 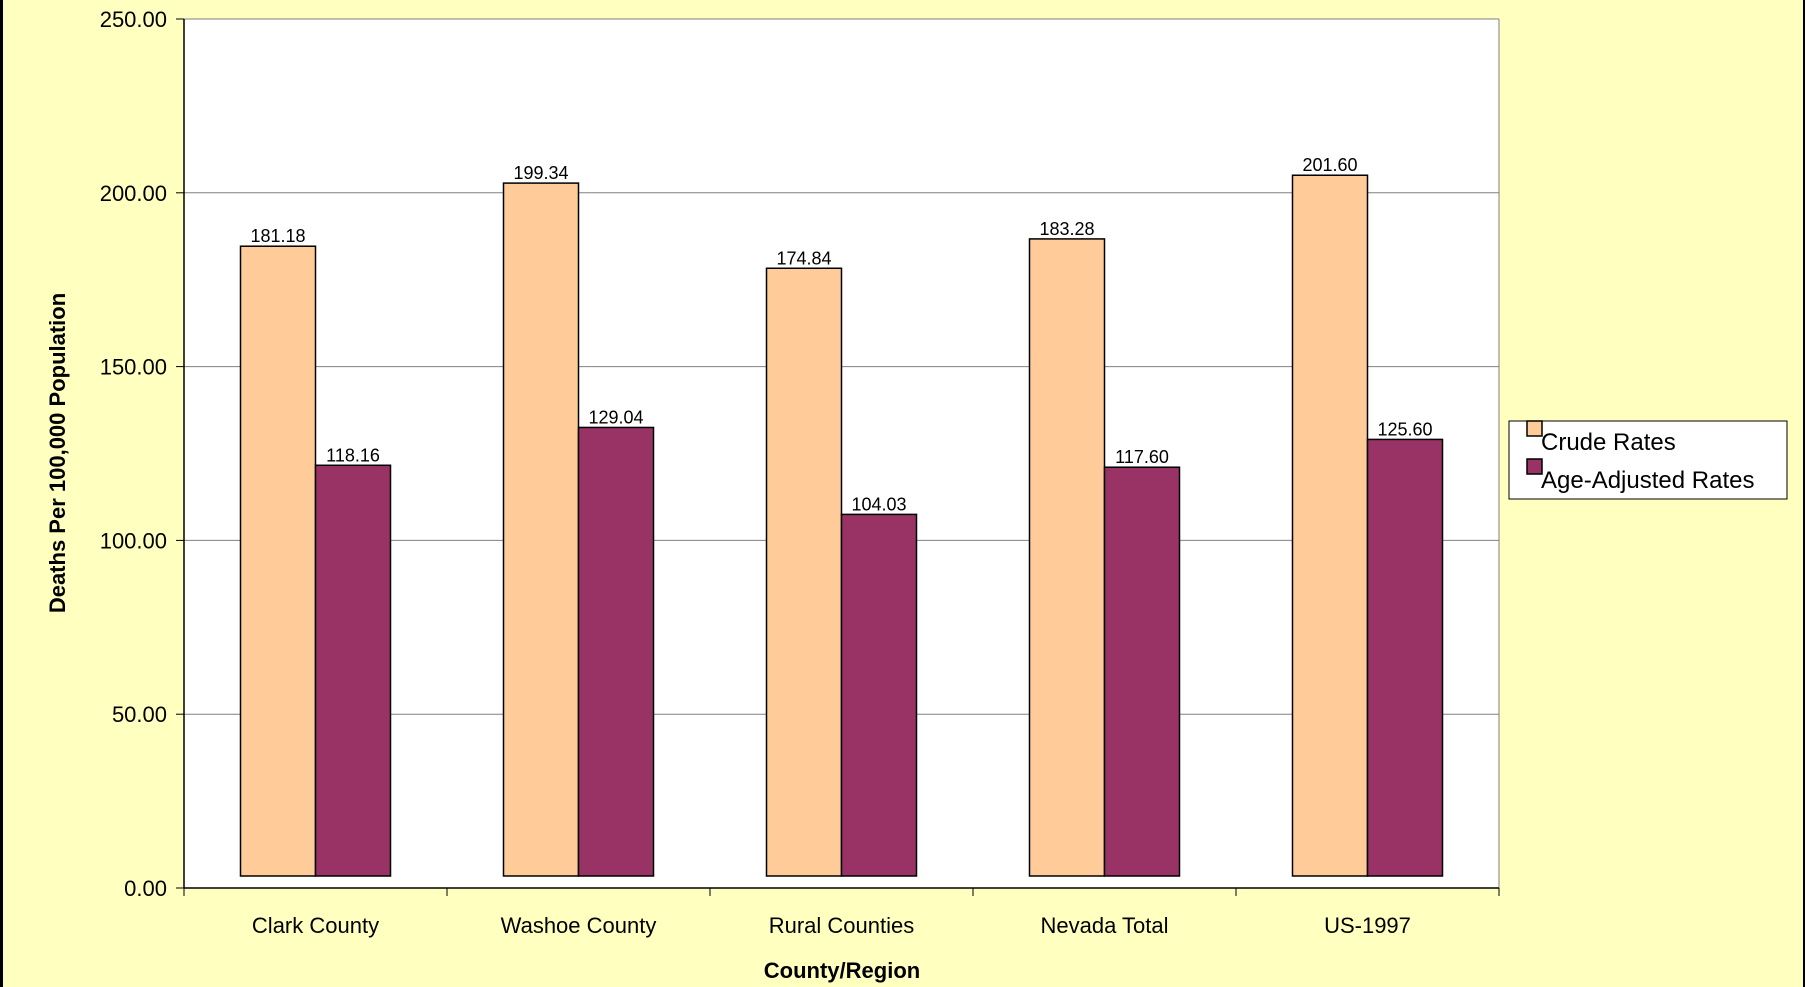 What do you see at coordinates (133, 540) in the screenshot?
I see `y-tick-label: 100.00` at bounding box center [133, 540].